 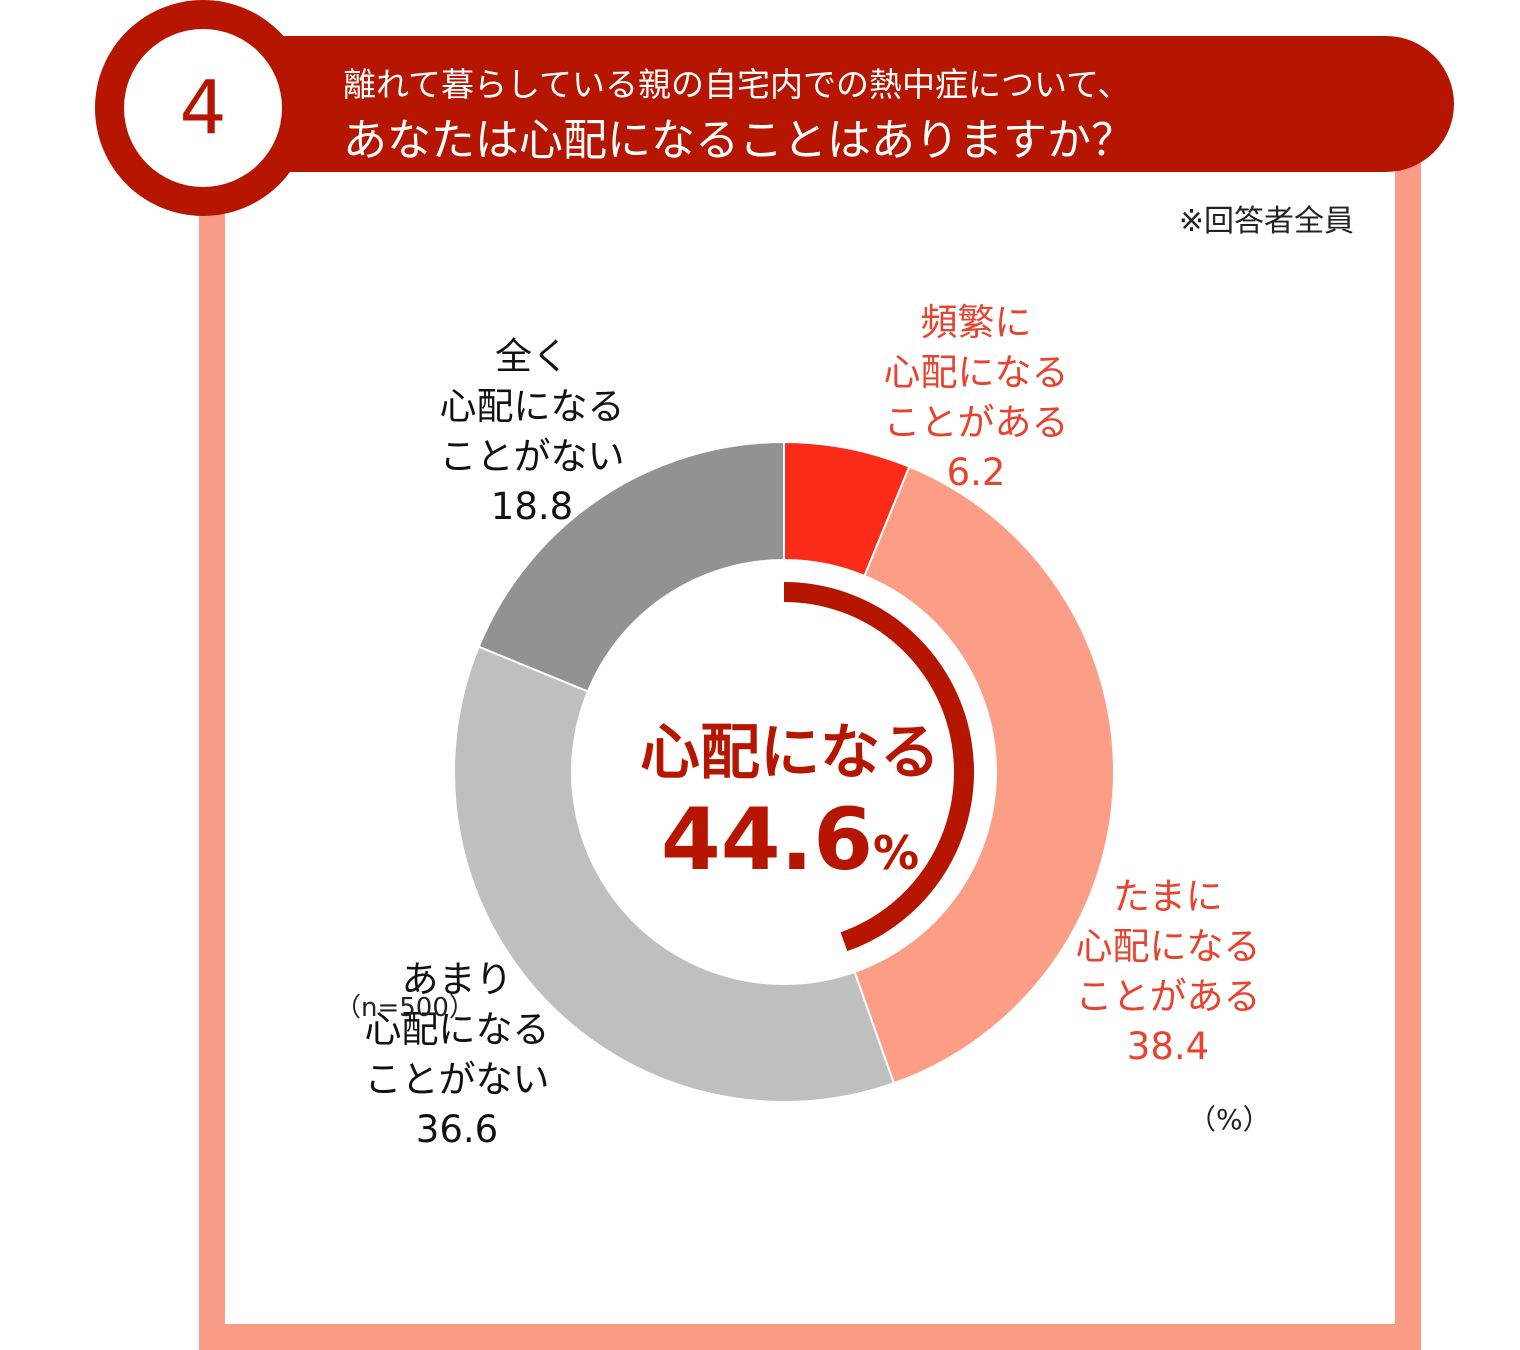 I want to click on slice-label-never-line1: 全く, so click(x=532, y=356).